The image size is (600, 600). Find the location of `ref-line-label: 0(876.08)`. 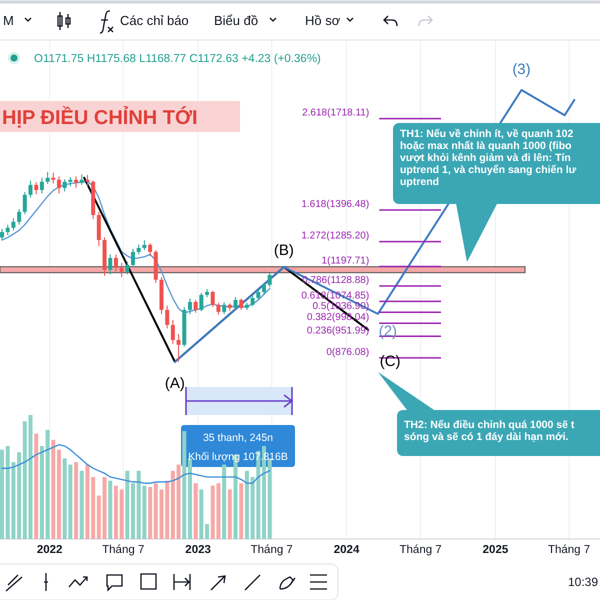

ref-line-label: 0(876.08) is located at coordinates (348, 352).